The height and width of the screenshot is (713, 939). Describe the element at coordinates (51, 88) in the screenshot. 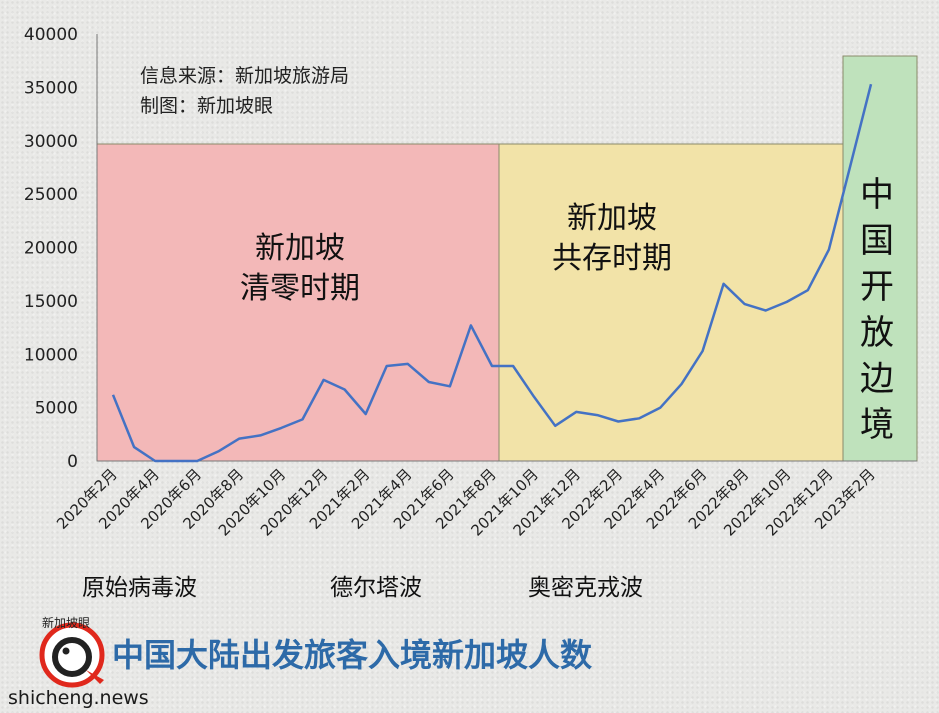

I see `y-tick-label: 35000` at that location.